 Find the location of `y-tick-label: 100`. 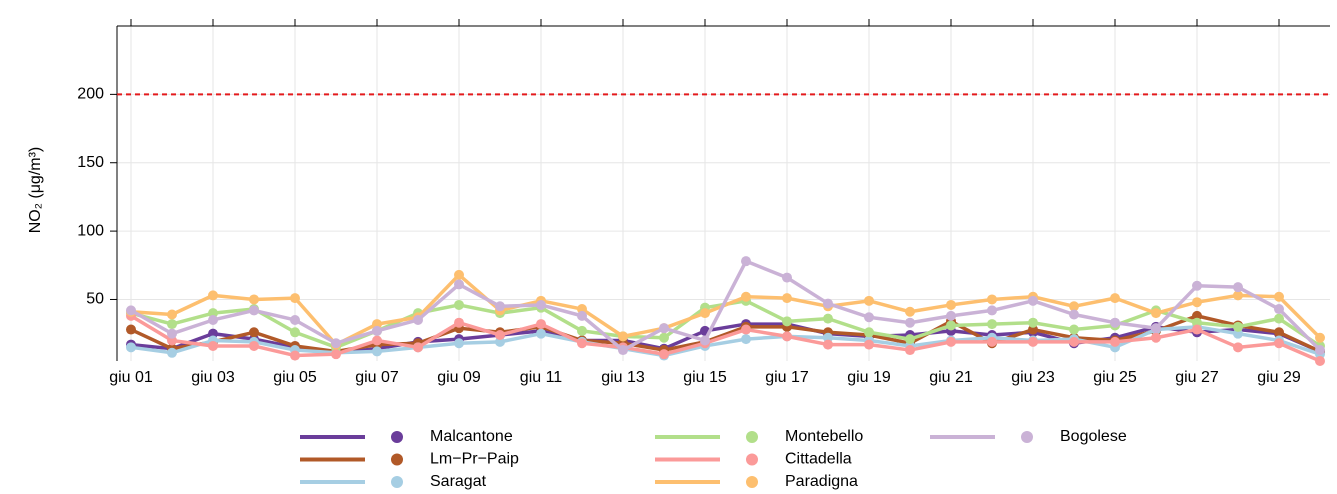

y-tick-label: 100 is located at coordinates (90, 230).